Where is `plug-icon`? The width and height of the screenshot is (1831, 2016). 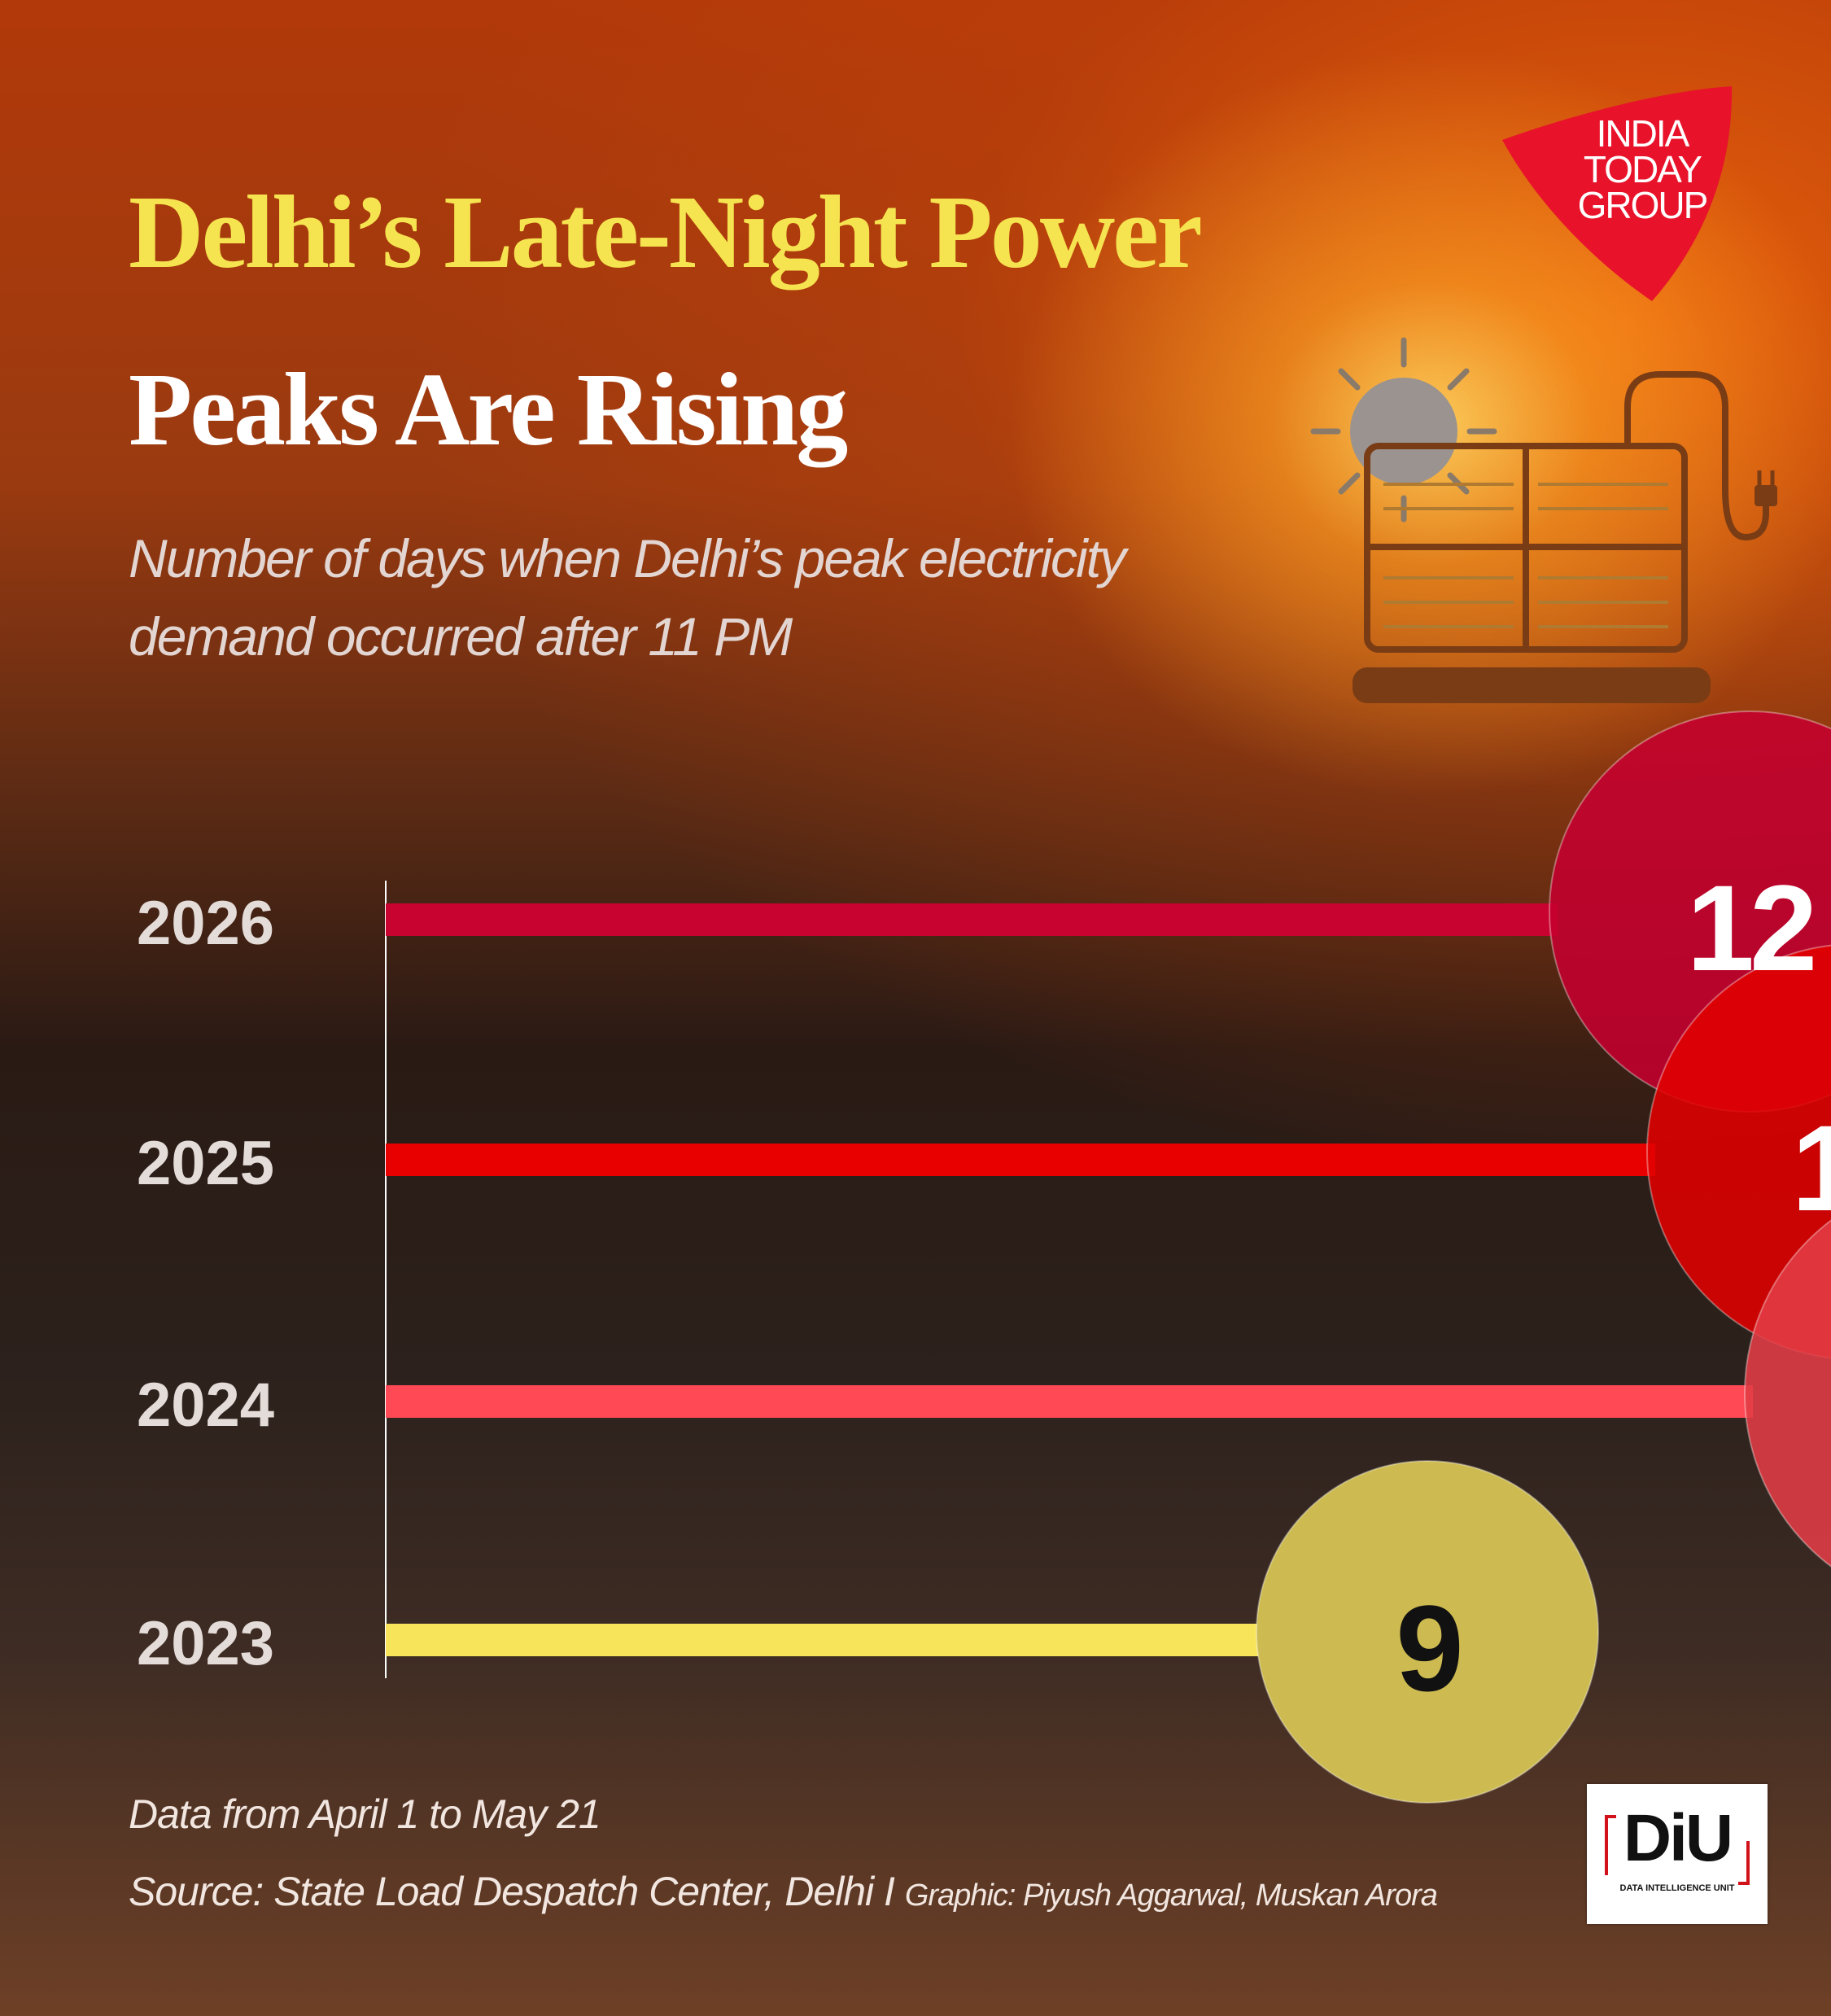
plug-icon is located at coordinates (1766, 495).